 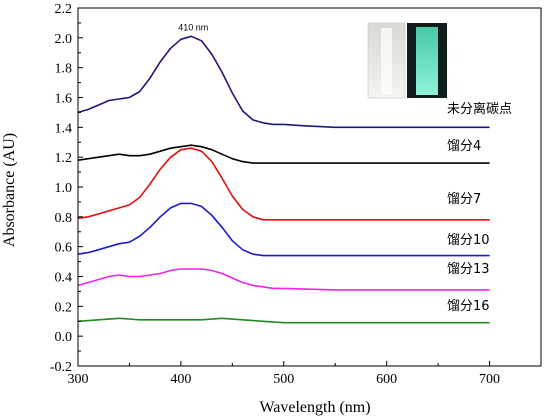 What do you see at coordinates (64, 9) in the screenshot?
I see `y-tick-label-12: 2.2` at bounding box center [64, 9].